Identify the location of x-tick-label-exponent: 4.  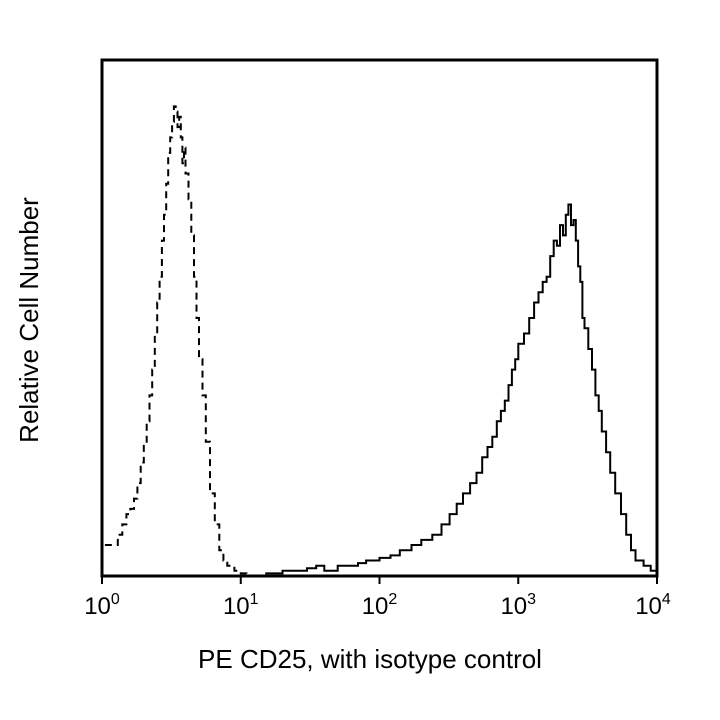
(666, 599).